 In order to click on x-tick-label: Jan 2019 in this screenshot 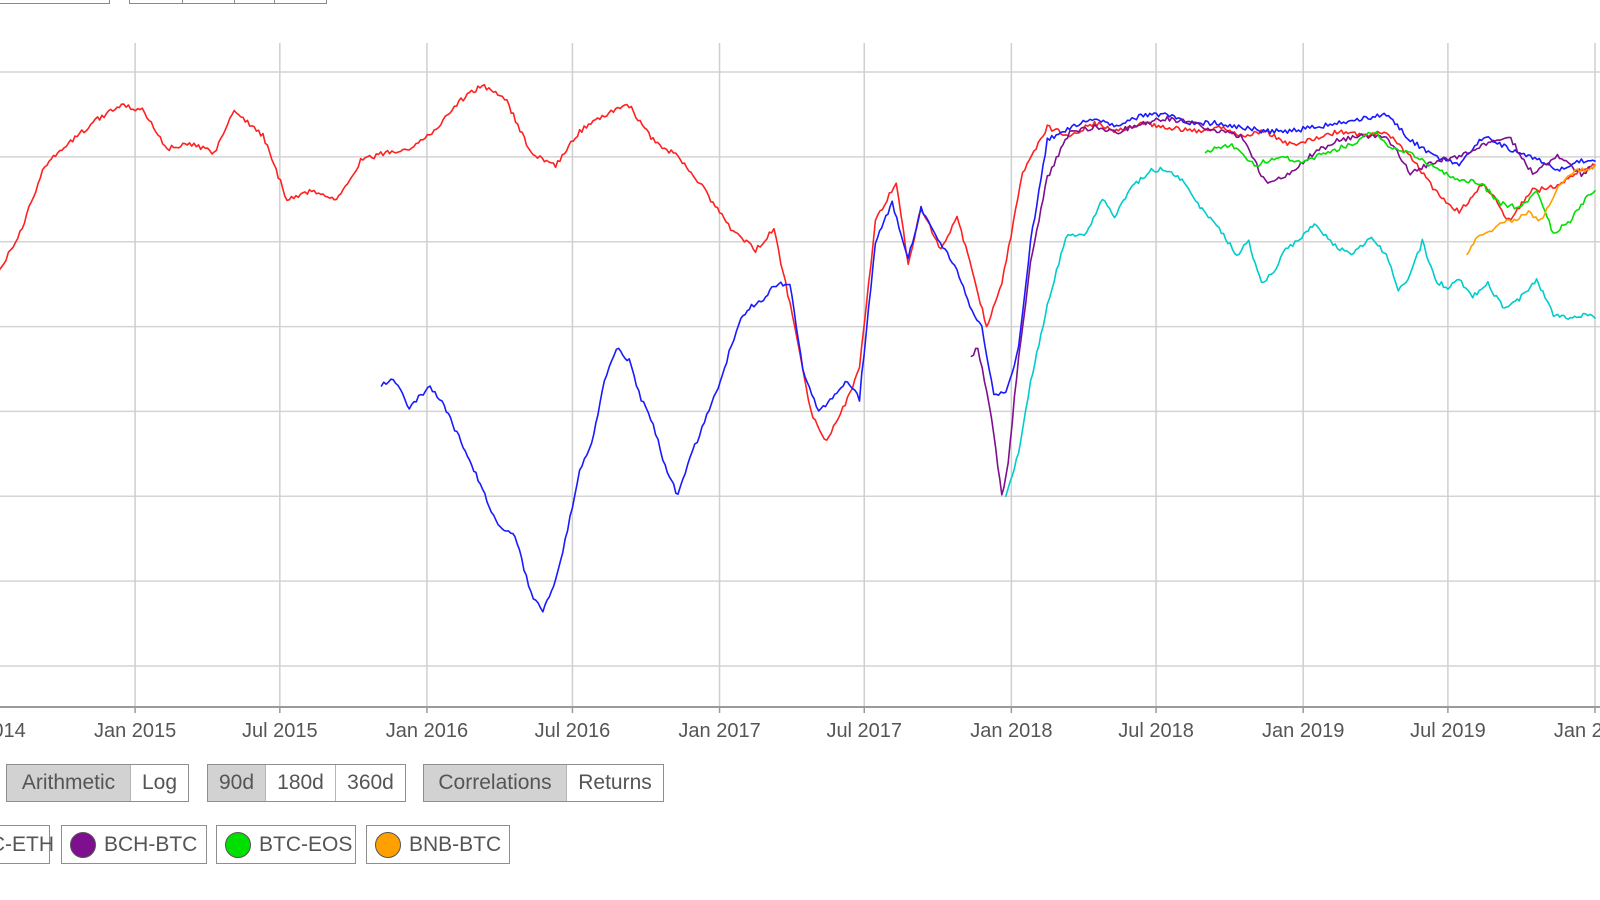, I will do `click(1303, 731)`.